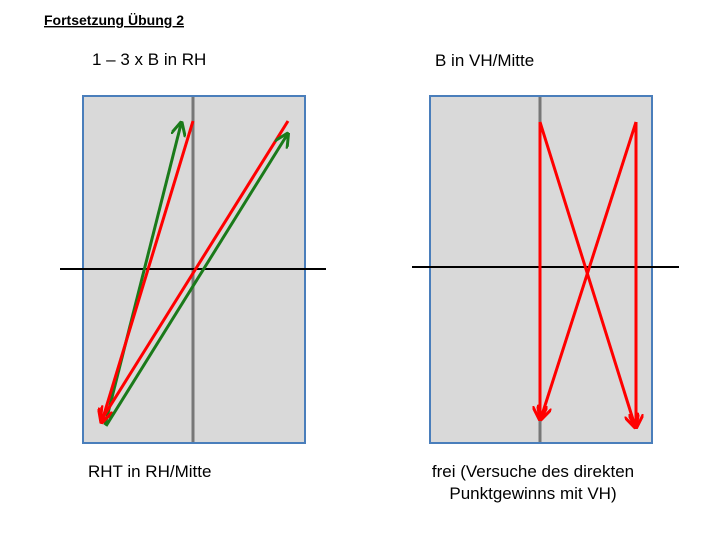 This screenshot has height=540, width=720. What do you see at coordinates (149, 471) in the screenshot?
I see `panel-caption: RHT in RH/Mitte` at bounding box center [149, 471].